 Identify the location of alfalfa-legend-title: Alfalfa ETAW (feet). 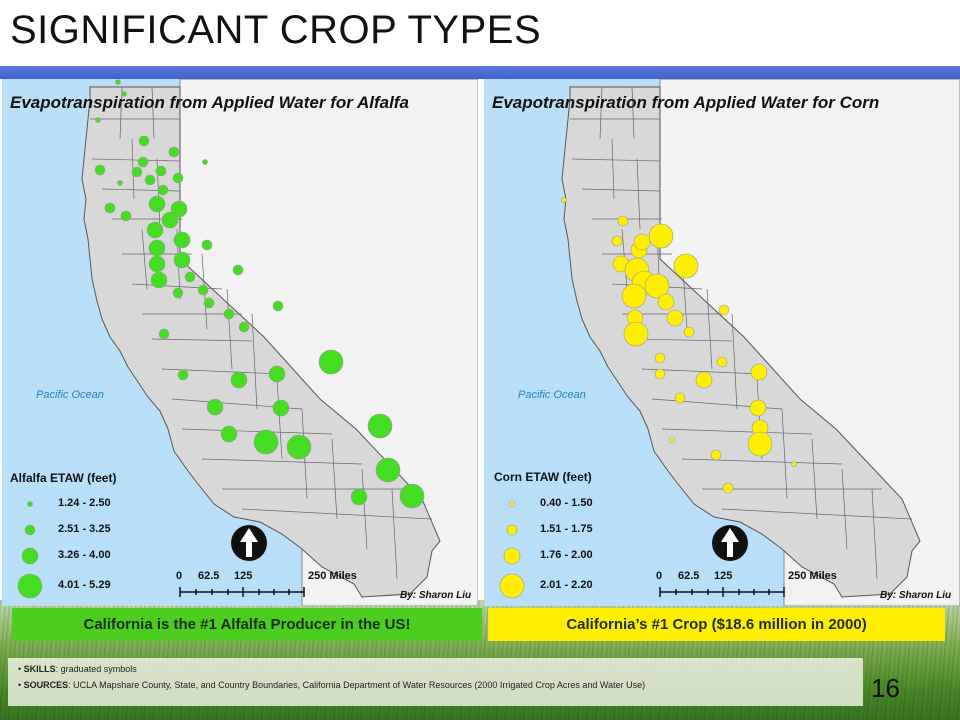
(63, 478).